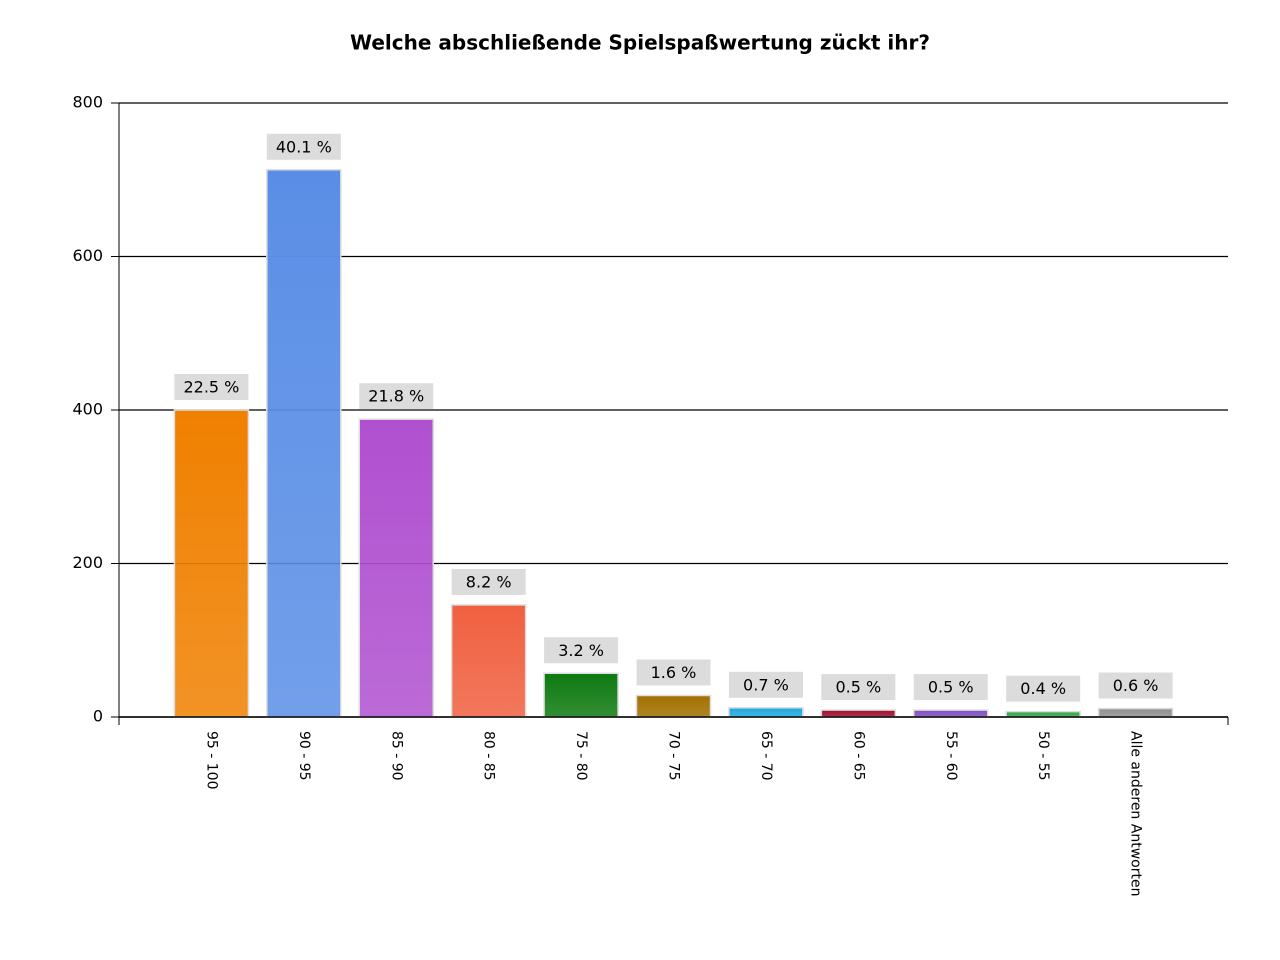  Describe the element at coordinates (951, 756) in the screenshot. I see `x-tick-label: 55 - 60` at that location.